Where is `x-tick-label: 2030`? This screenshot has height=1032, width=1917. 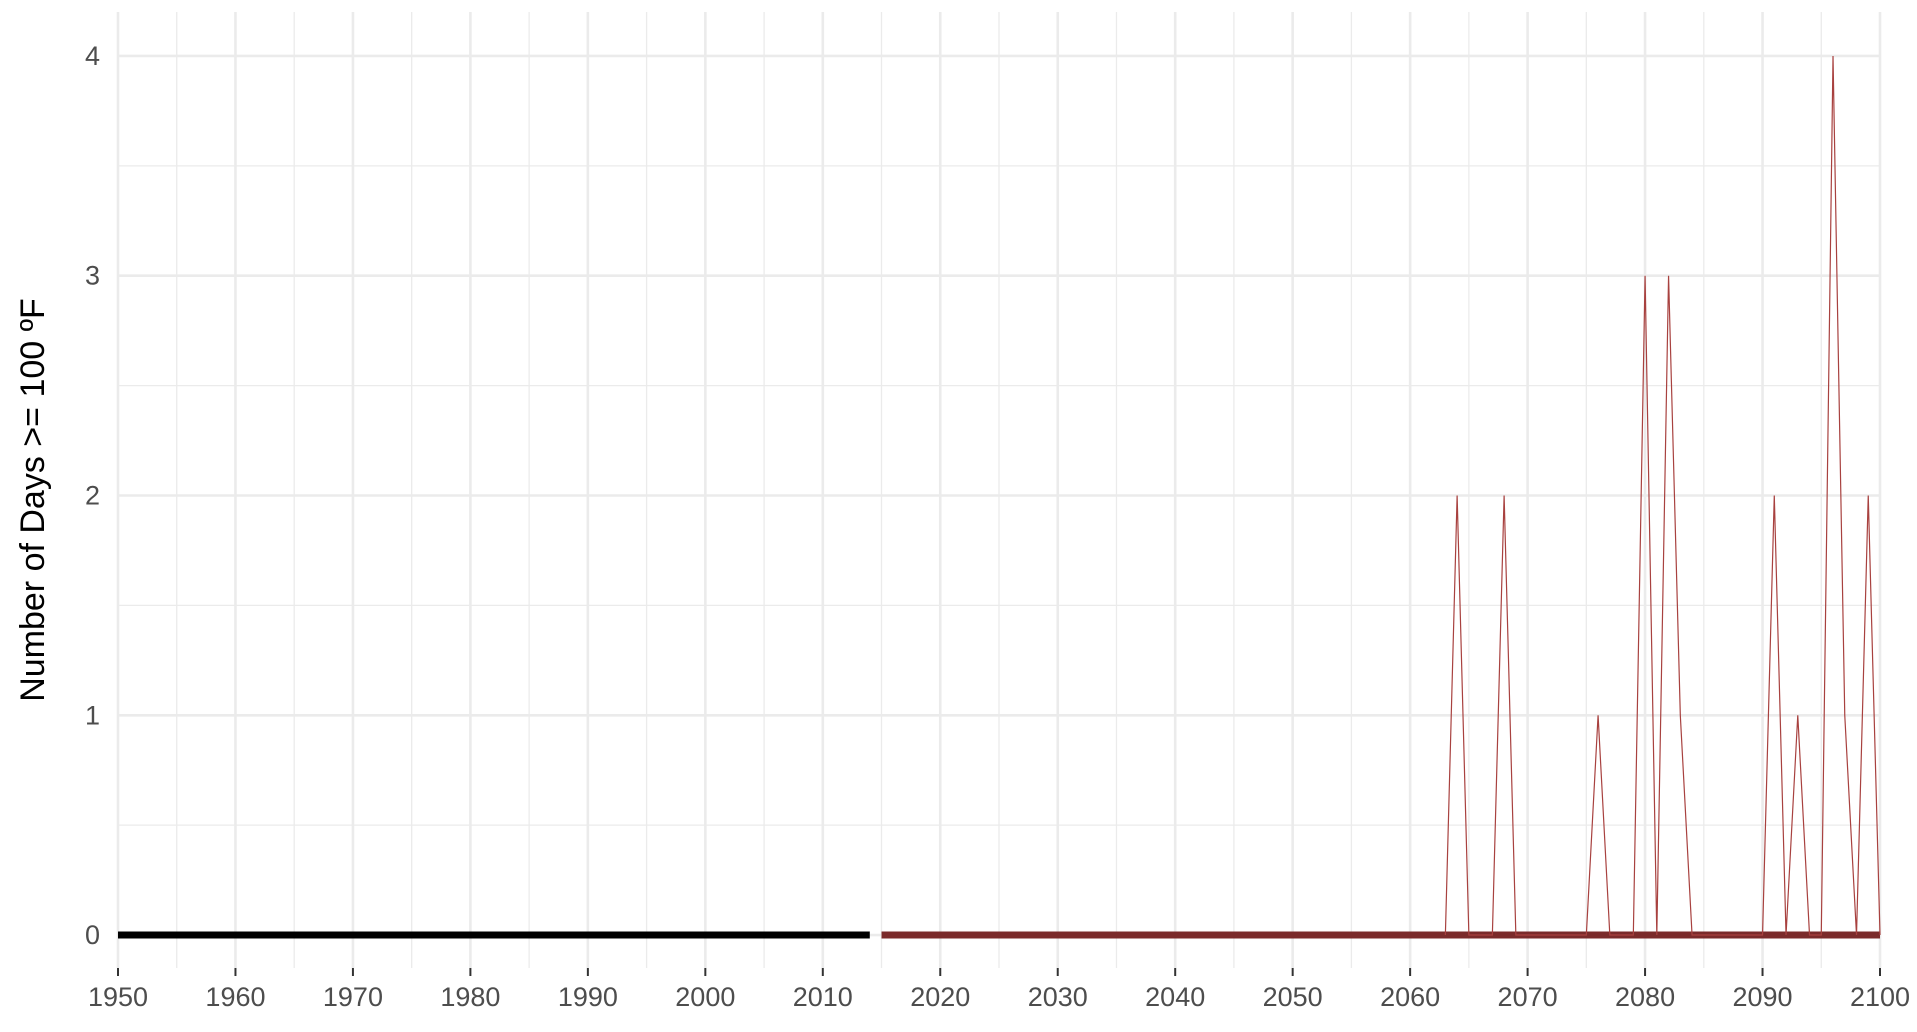
x-tick-label: 2030 is located at coordinates (1058, 997).